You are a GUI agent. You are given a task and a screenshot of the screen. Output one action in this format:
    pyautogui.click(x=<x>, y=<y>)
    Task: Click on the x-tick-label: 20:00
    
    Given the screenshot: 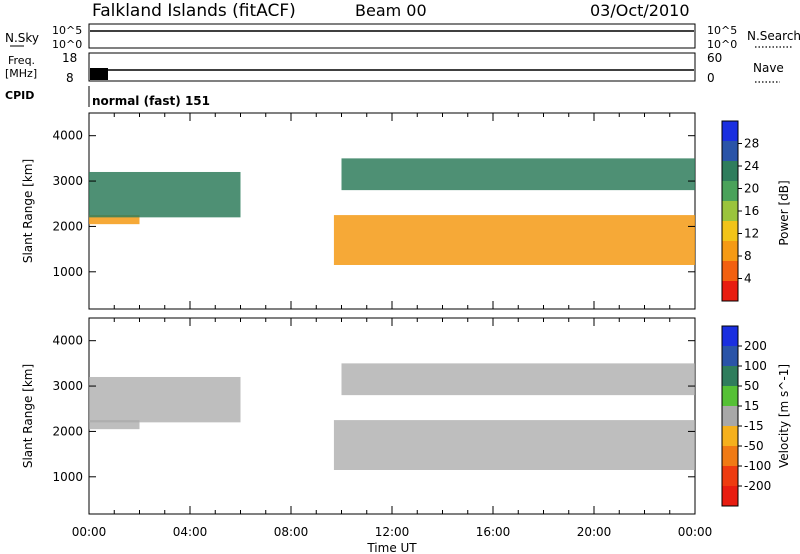 What is the action you would take?
    pyautogui.click(x=594, y=532)
    